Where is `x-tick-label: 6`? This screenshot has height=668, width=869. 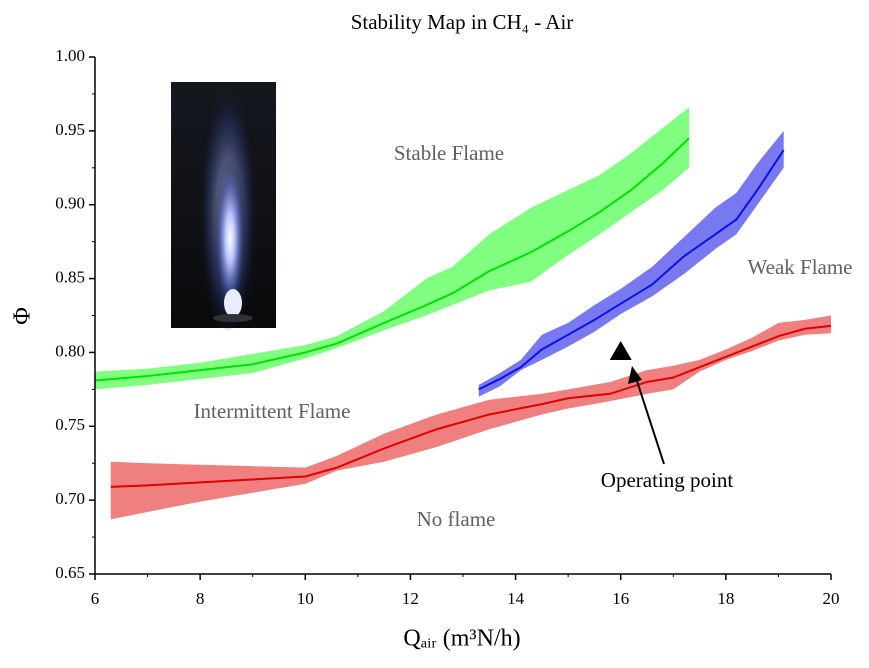
x-tick-label: 6 is located at coordinates (95, 598).